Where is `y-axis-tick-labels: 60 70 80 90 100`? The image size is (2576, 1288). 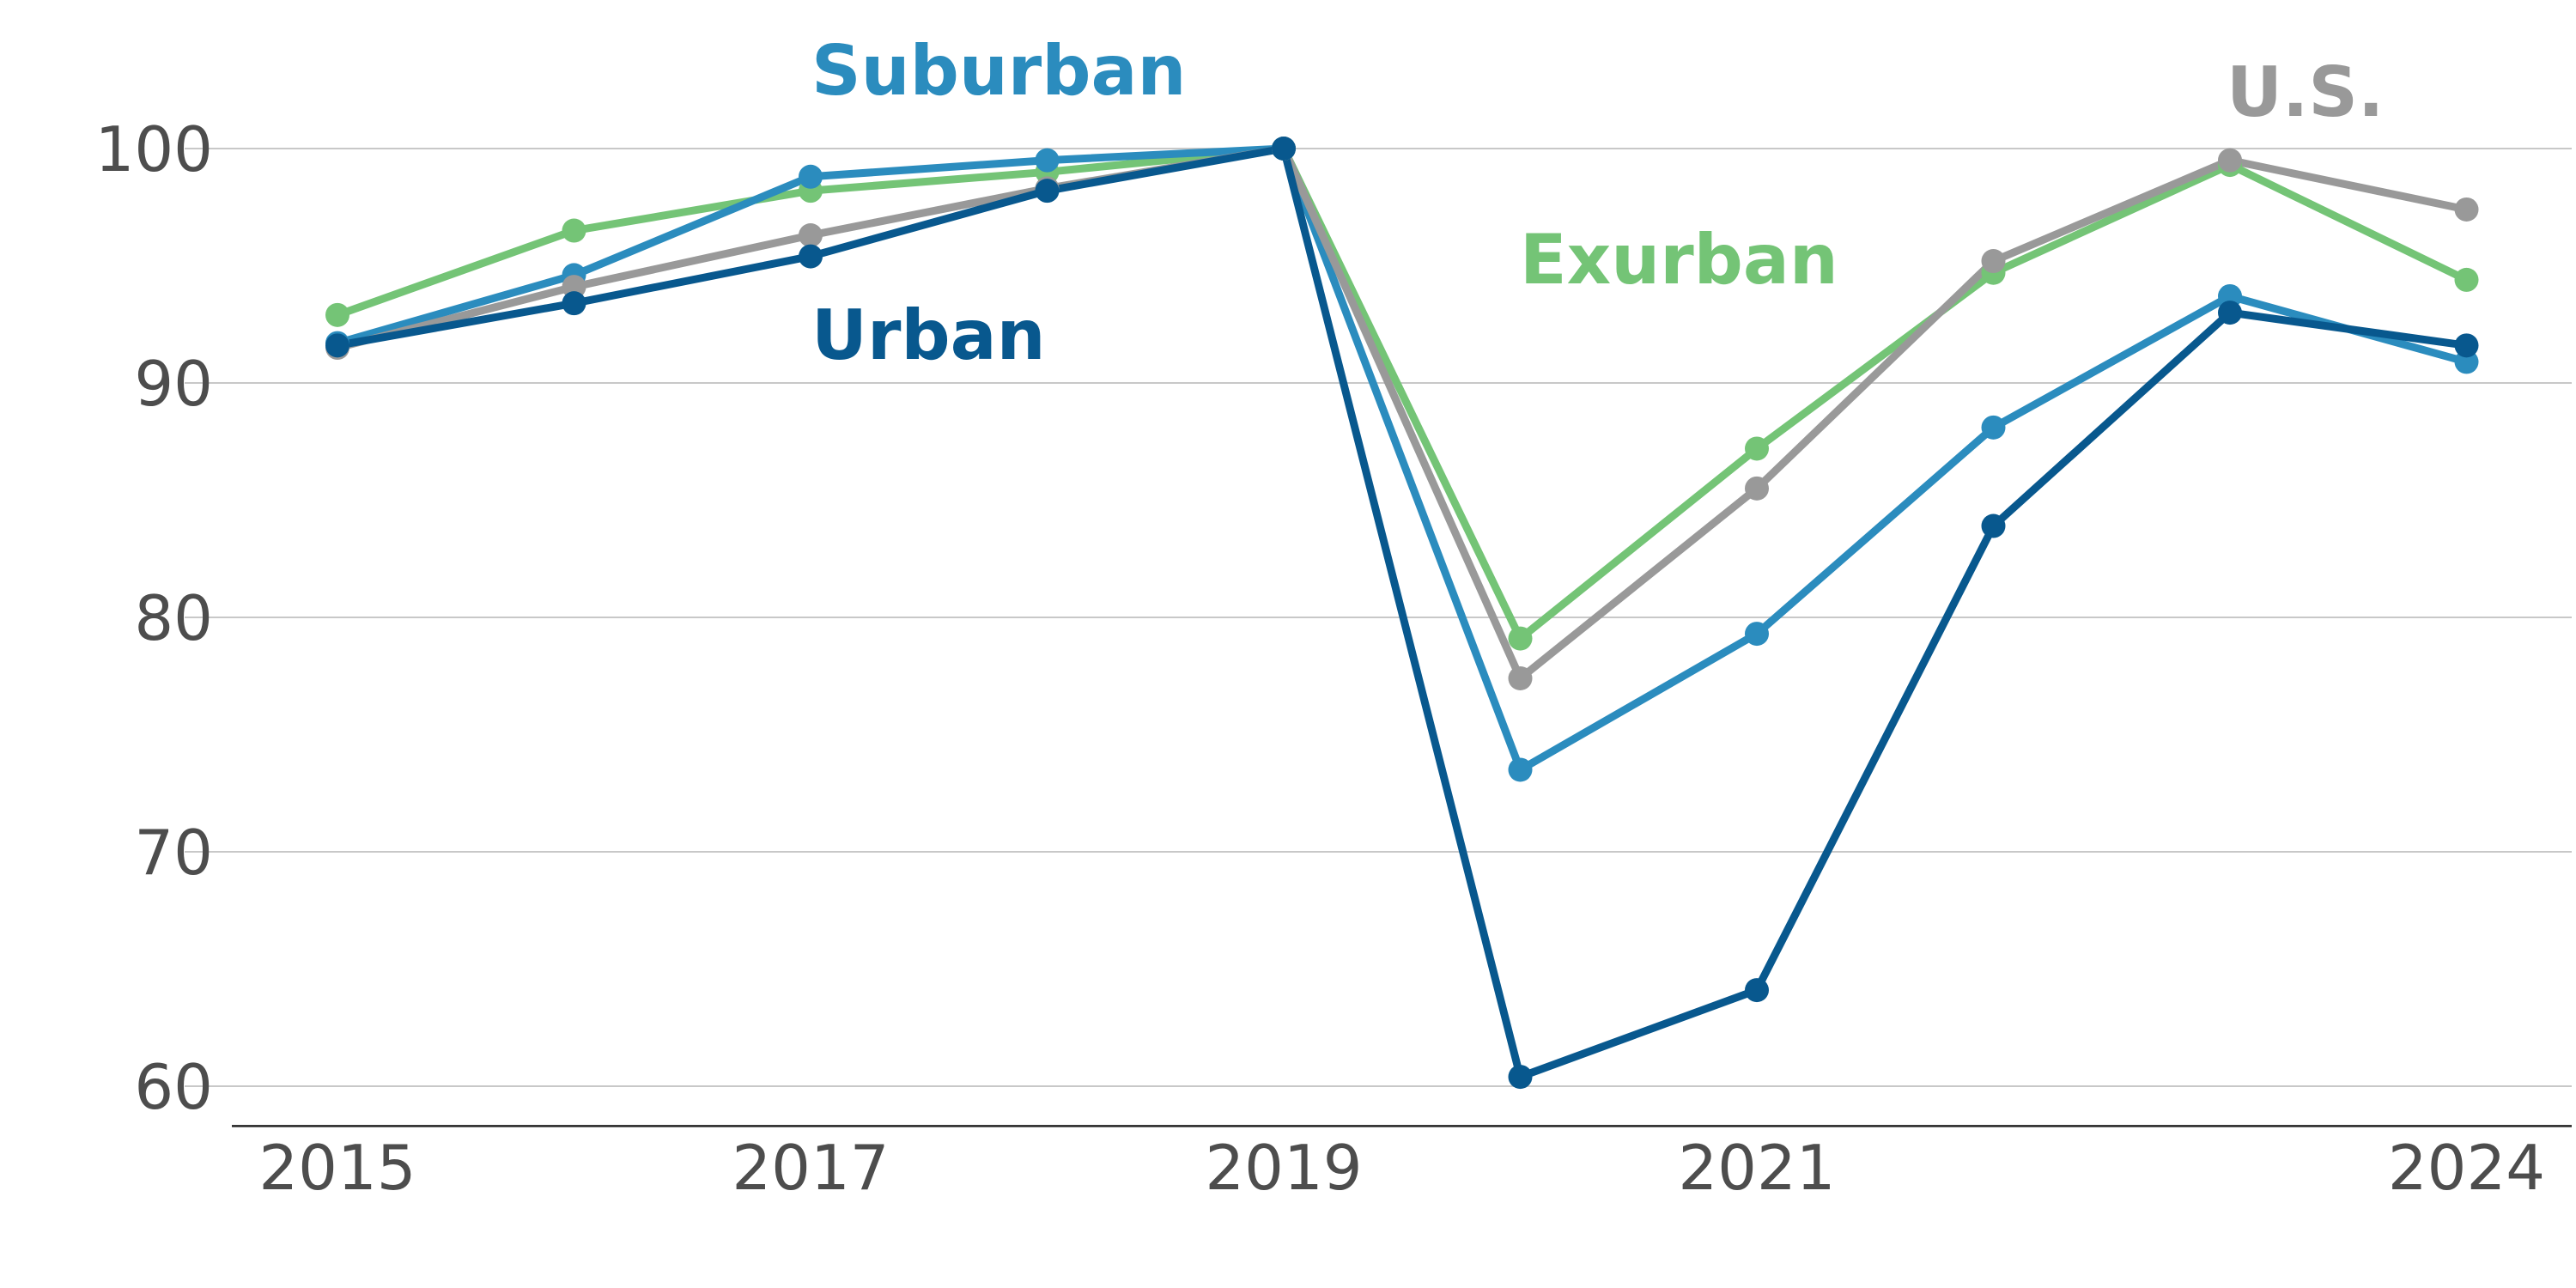 y-axis-tick-labels: 60 70 80 90 100 is located at coordinates (154, 618).